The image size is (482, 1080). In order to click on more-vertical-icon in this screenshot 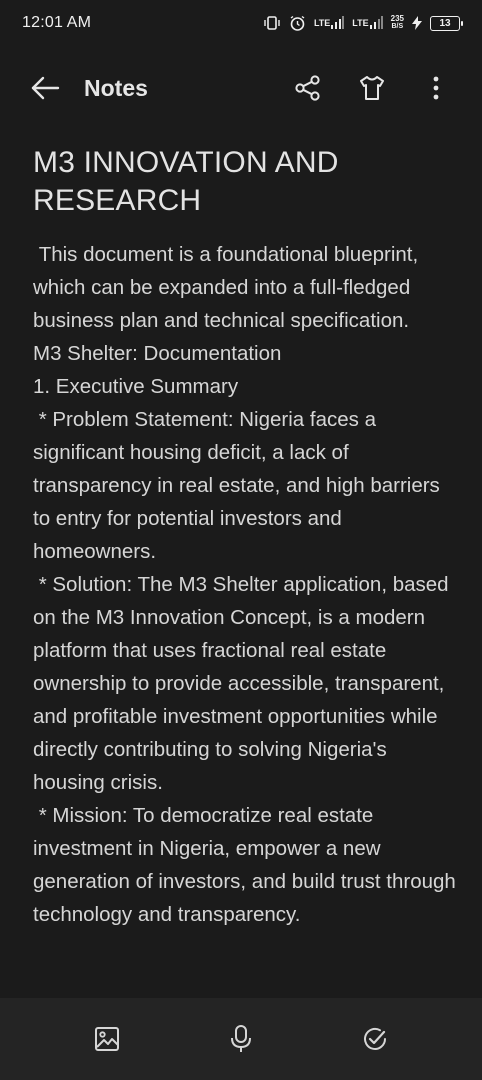, I will do `click(436, 88)`.